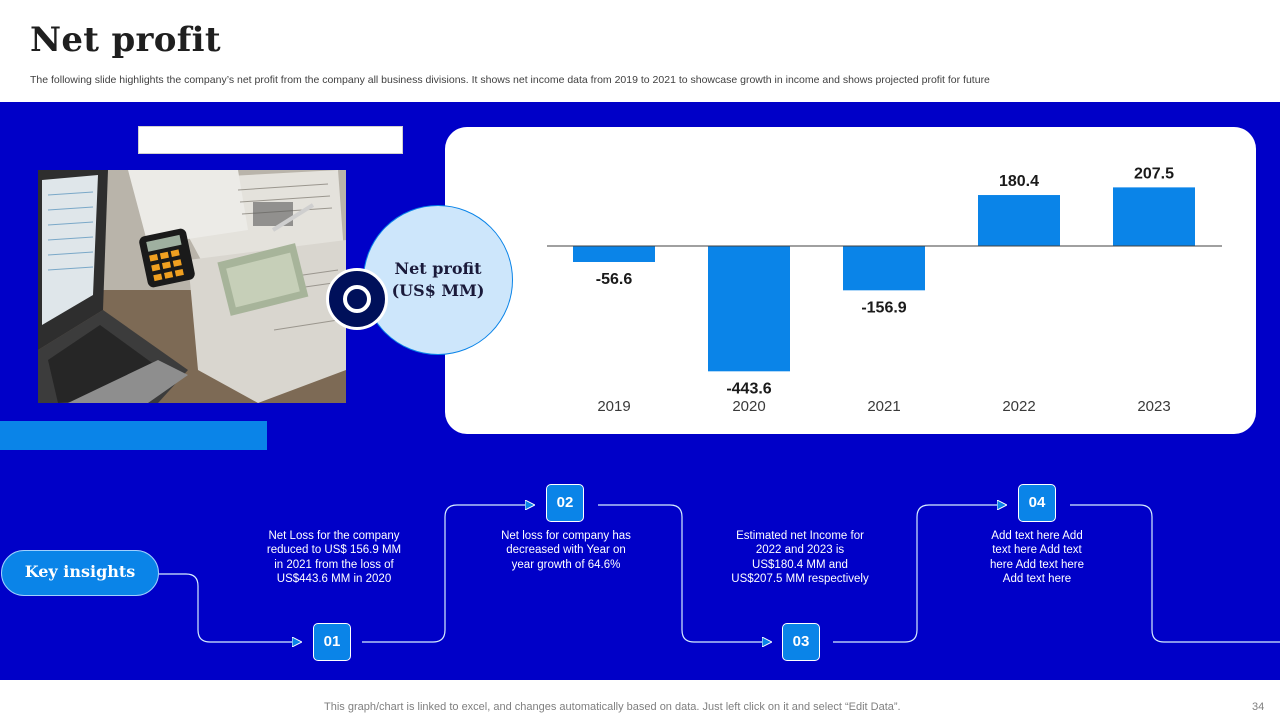 The height and width of the screenshot is (720, 1280). I want to click on data-label-2021: -156.9, so click(883, 307).